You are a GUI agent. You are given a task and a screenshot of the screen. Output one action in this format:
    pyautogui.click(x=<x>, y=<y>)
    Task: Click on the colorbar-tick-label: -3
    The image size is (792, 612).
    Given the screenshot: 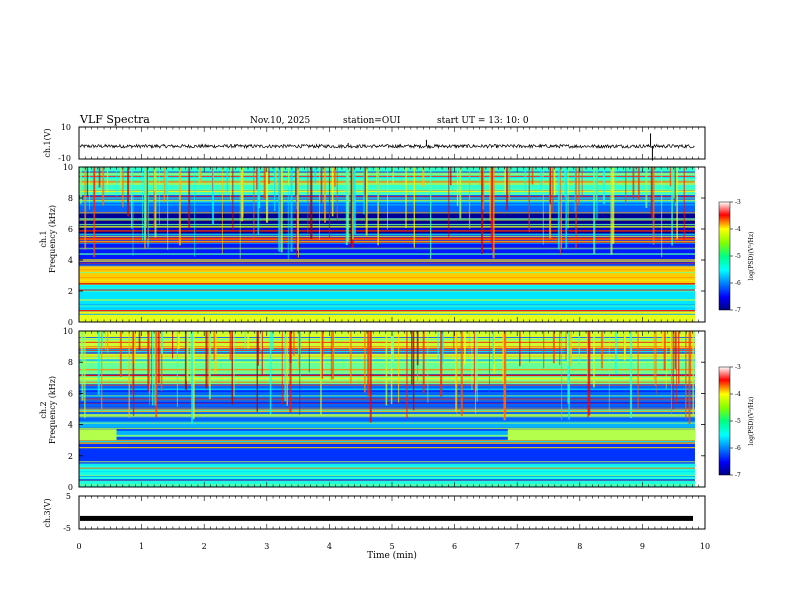 What is the action you would take?
    pyautogui.click(x=738, y=202)
    